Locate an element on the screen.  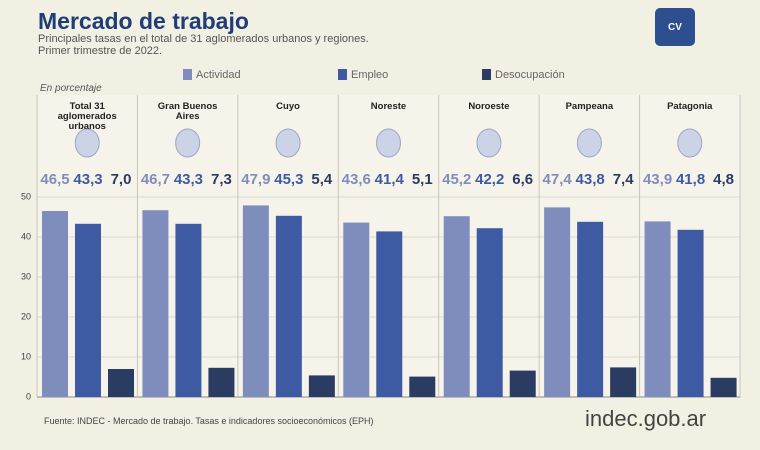
value-label: 45,3 is located at coordinates (288, 179).